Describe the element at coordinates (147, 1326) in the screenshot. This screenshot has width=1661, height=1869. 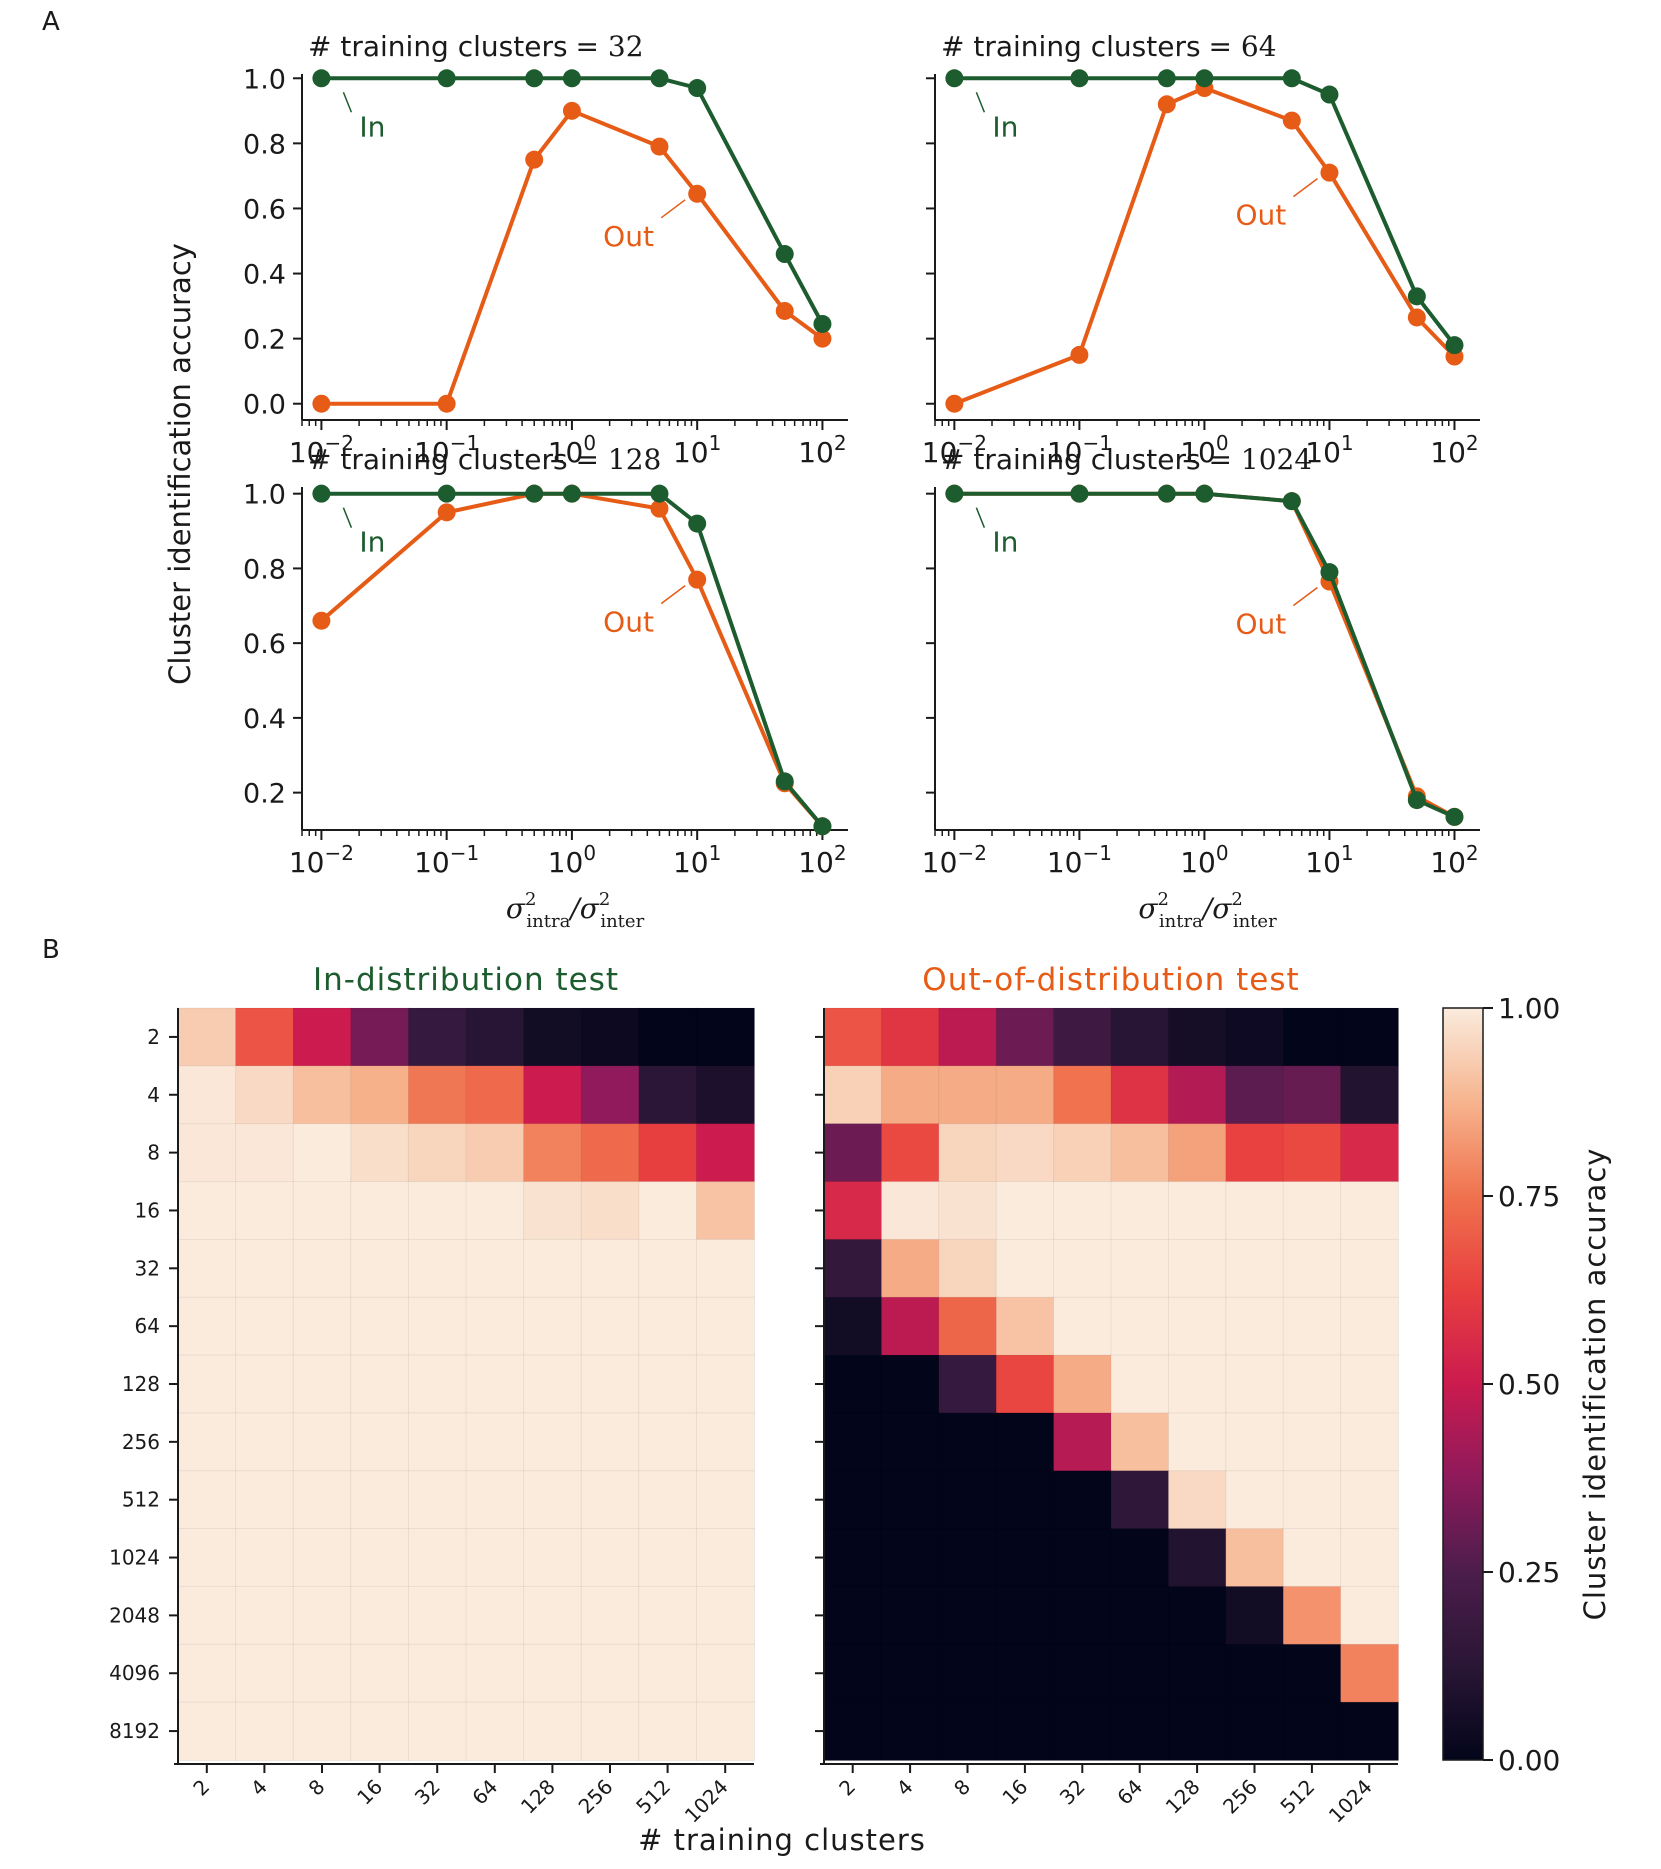
I see `heatmap-y-tick-label: 64` at that location.